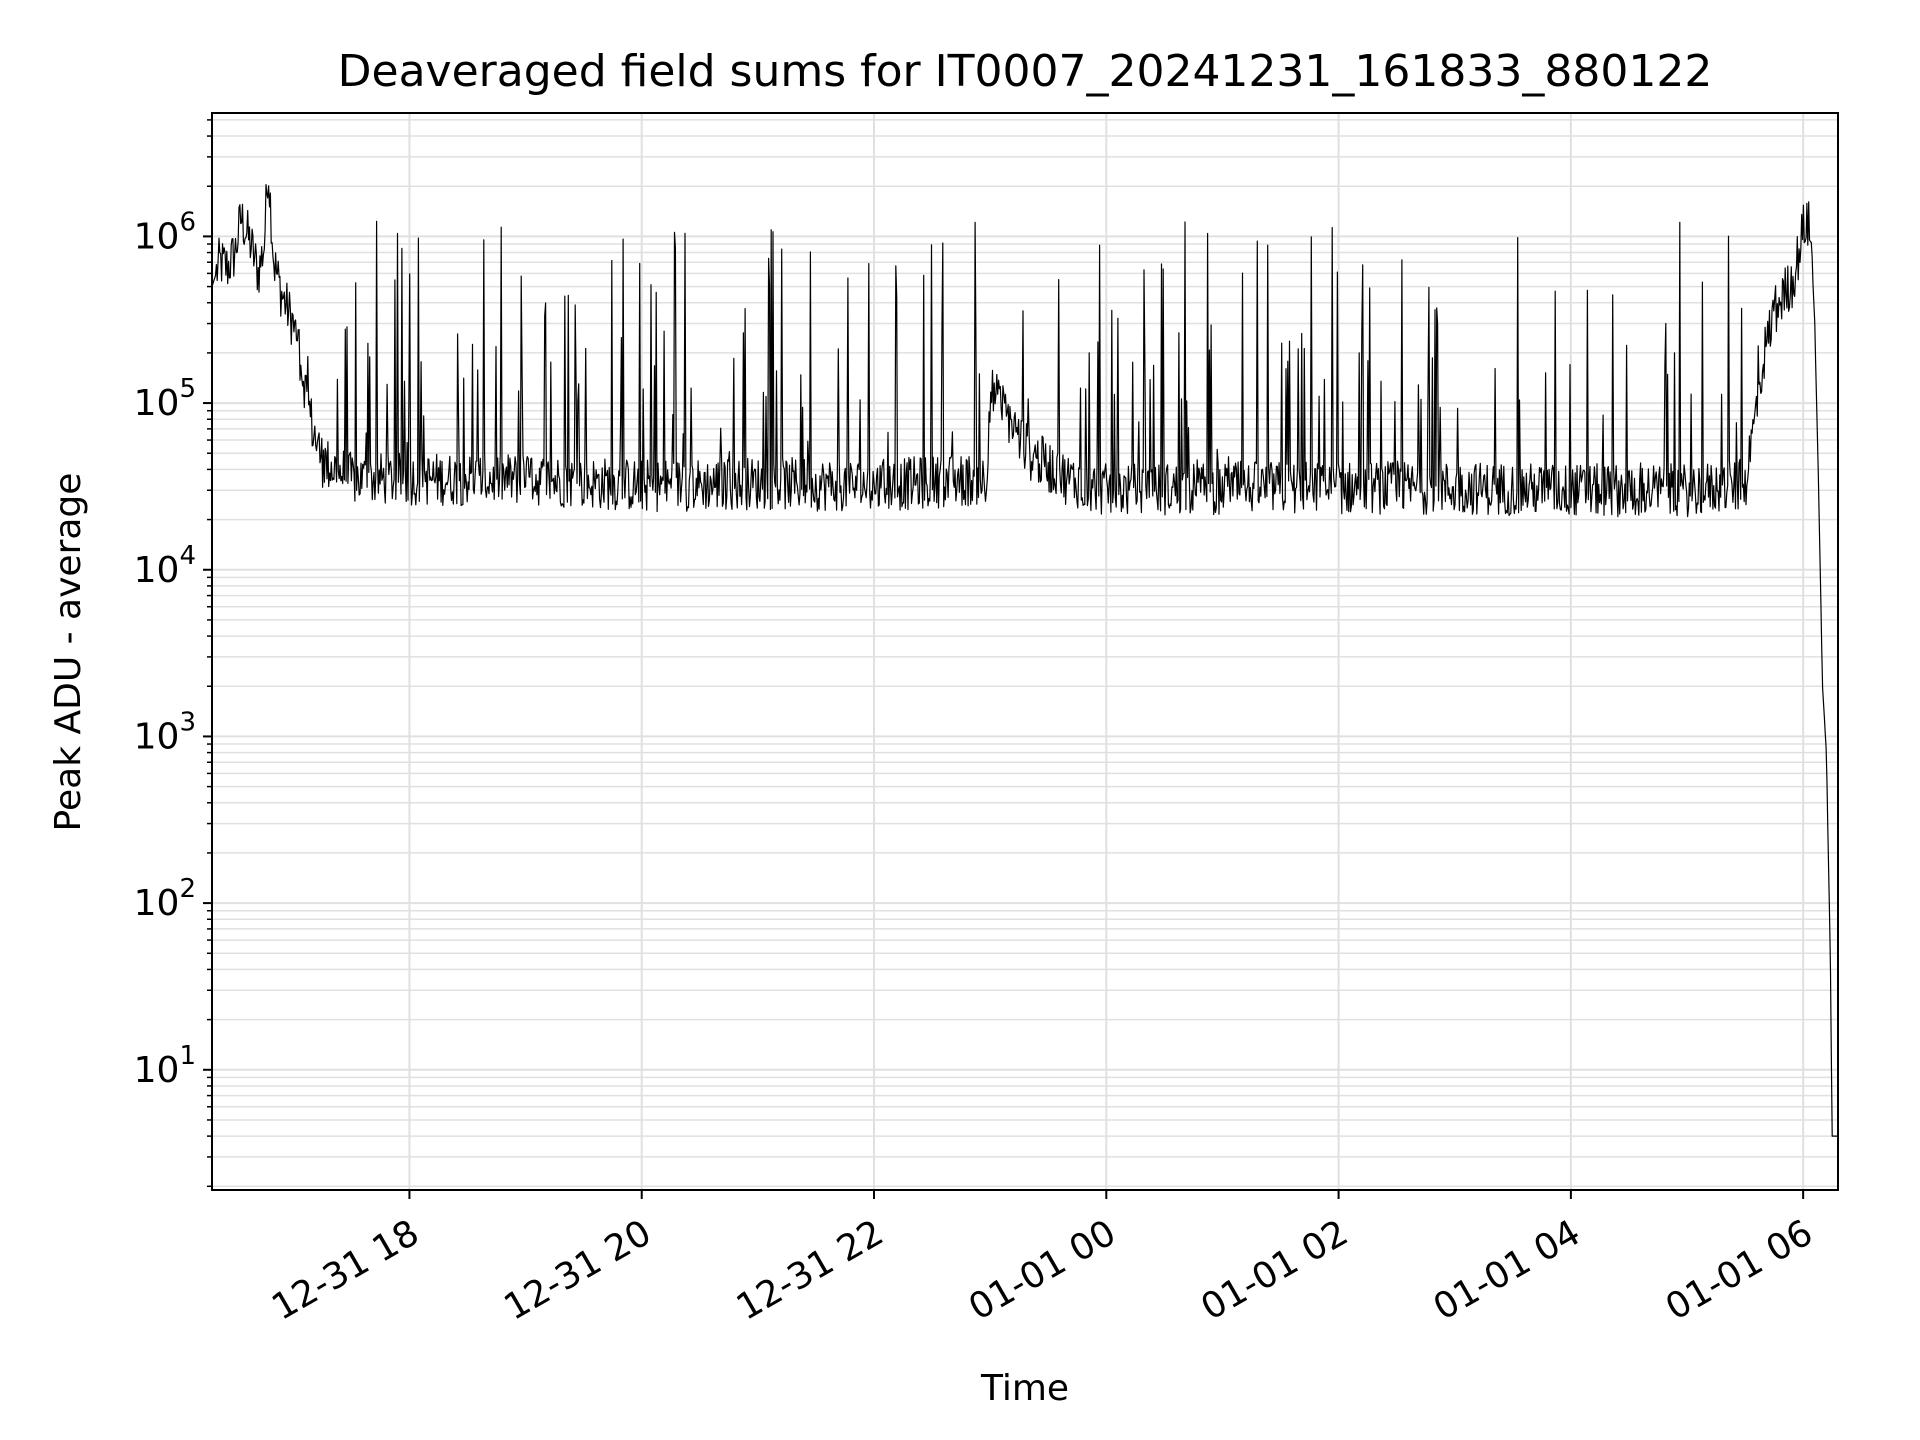  Describe the element at coordinates (1739, 1270) in the screenshot. I see `x-tick-label: 01-01 06` at that location.